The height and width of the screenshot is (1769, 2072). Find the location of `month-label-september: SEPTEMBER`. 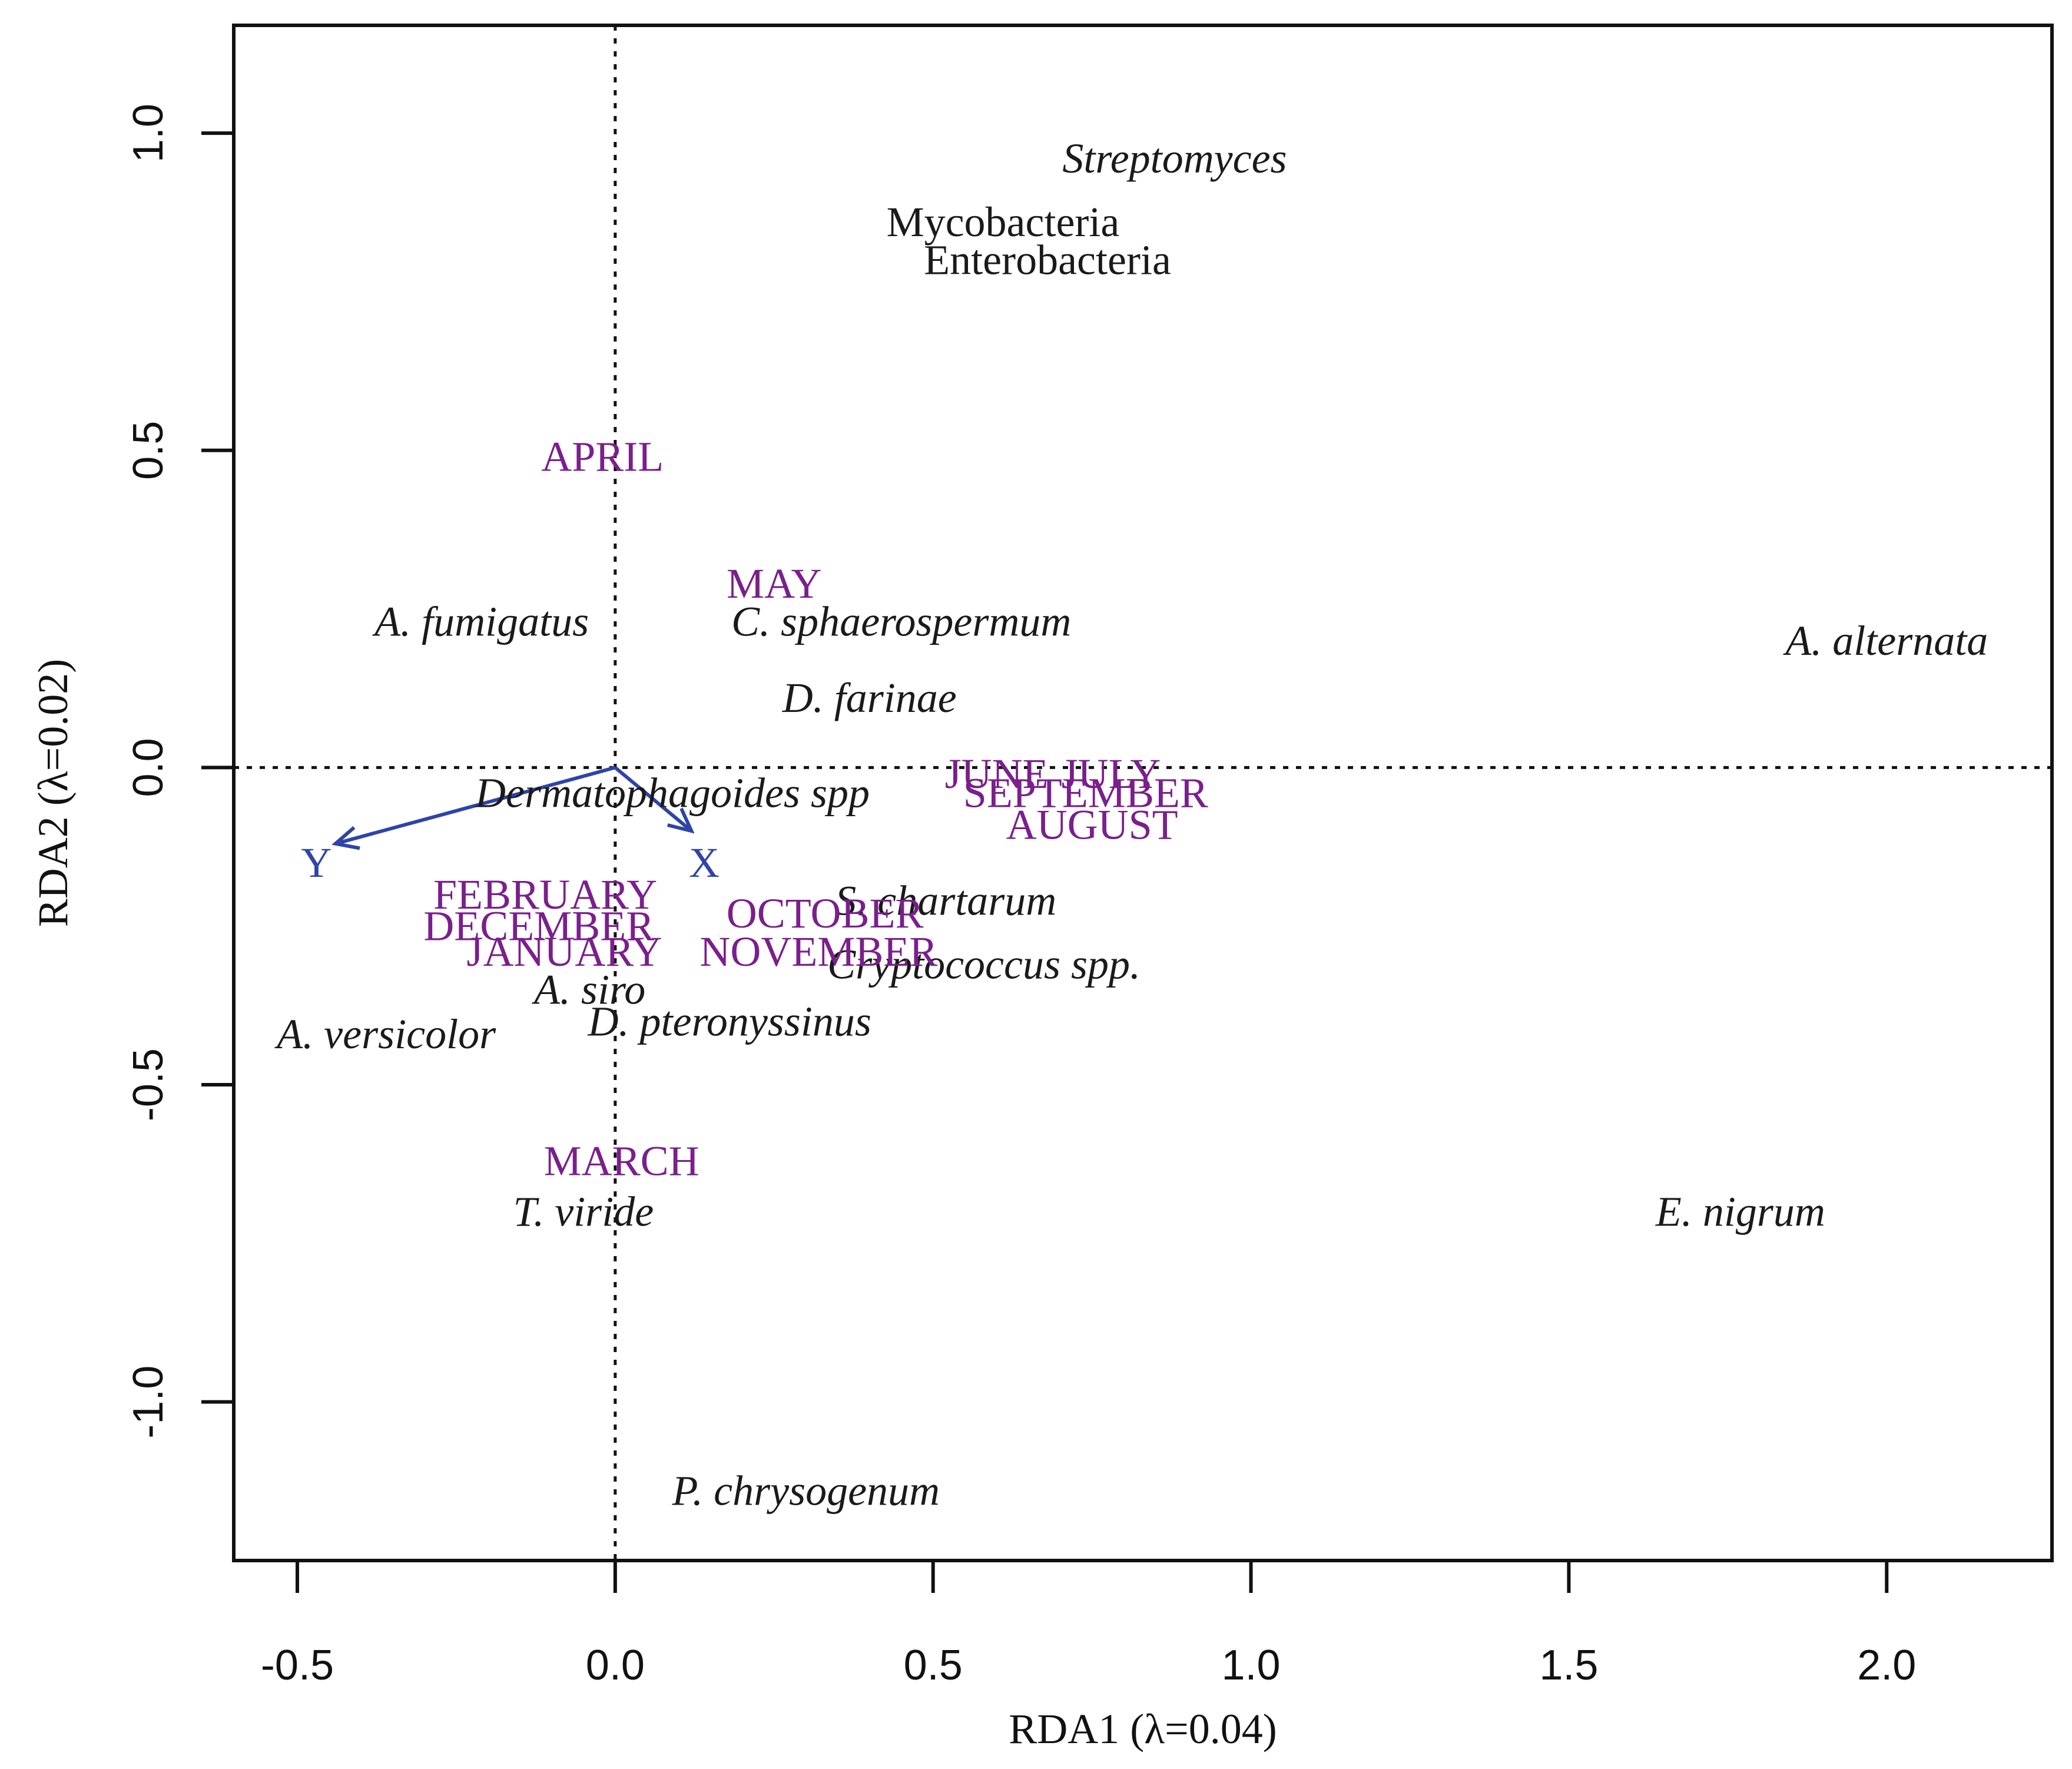

month-label-september: SEPTEMBER is located at coordinates (1086, 793).